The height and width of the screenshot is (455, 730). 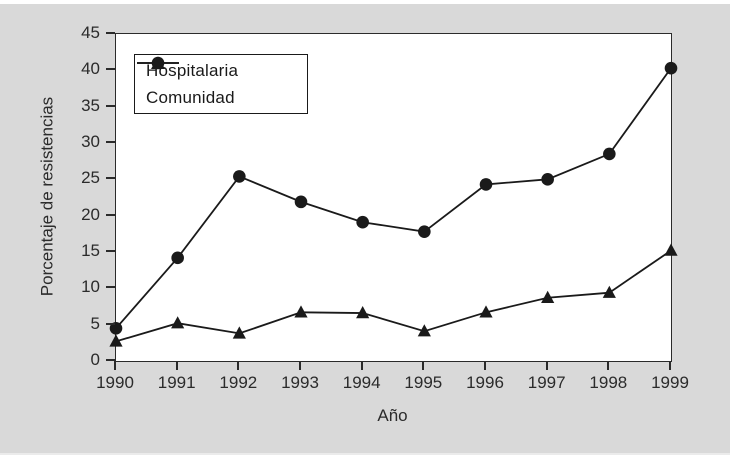 What do you see at coordinates (361, 382) in the screenshot?
I see `x-tick-label: 1994` at bounding box center [361, 382].